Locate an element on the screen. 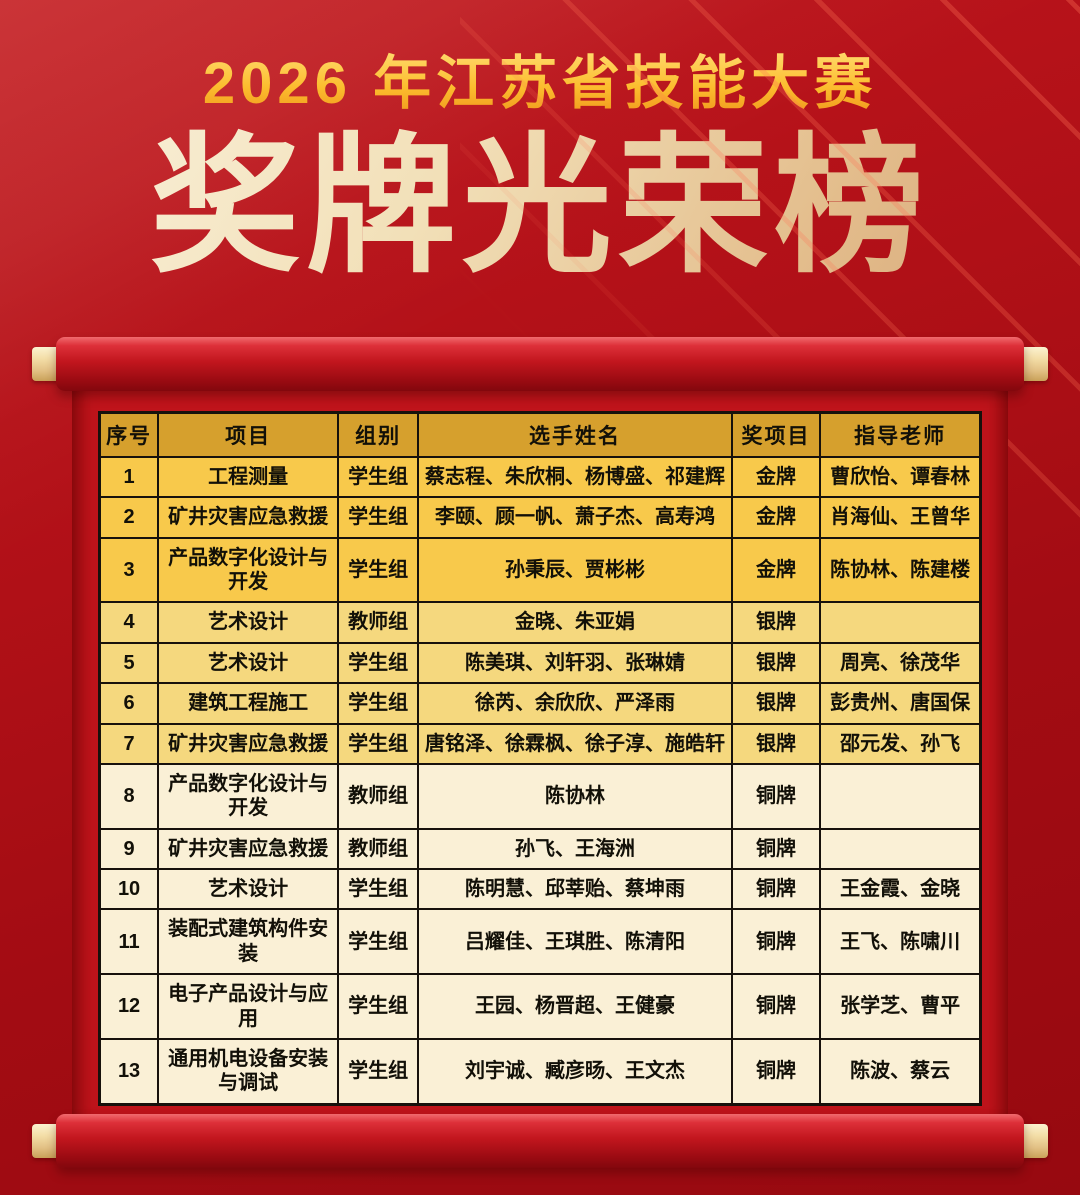 This screenshot has width=1080, height=1195. cell-project: 装配式建筑构件安装 is located at coordinates (248, 942).